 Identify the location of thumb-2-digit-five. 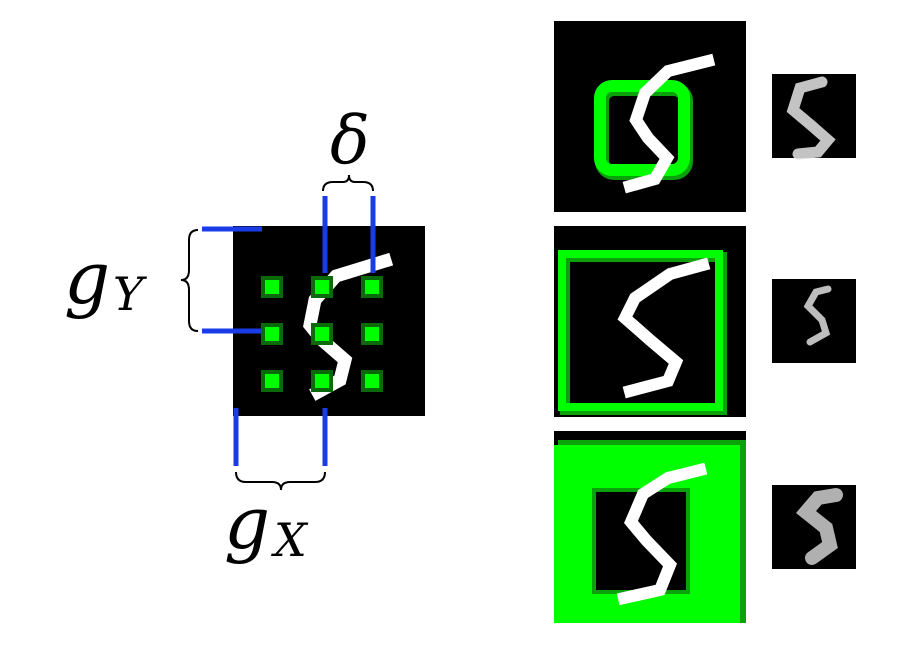
(817, 315).